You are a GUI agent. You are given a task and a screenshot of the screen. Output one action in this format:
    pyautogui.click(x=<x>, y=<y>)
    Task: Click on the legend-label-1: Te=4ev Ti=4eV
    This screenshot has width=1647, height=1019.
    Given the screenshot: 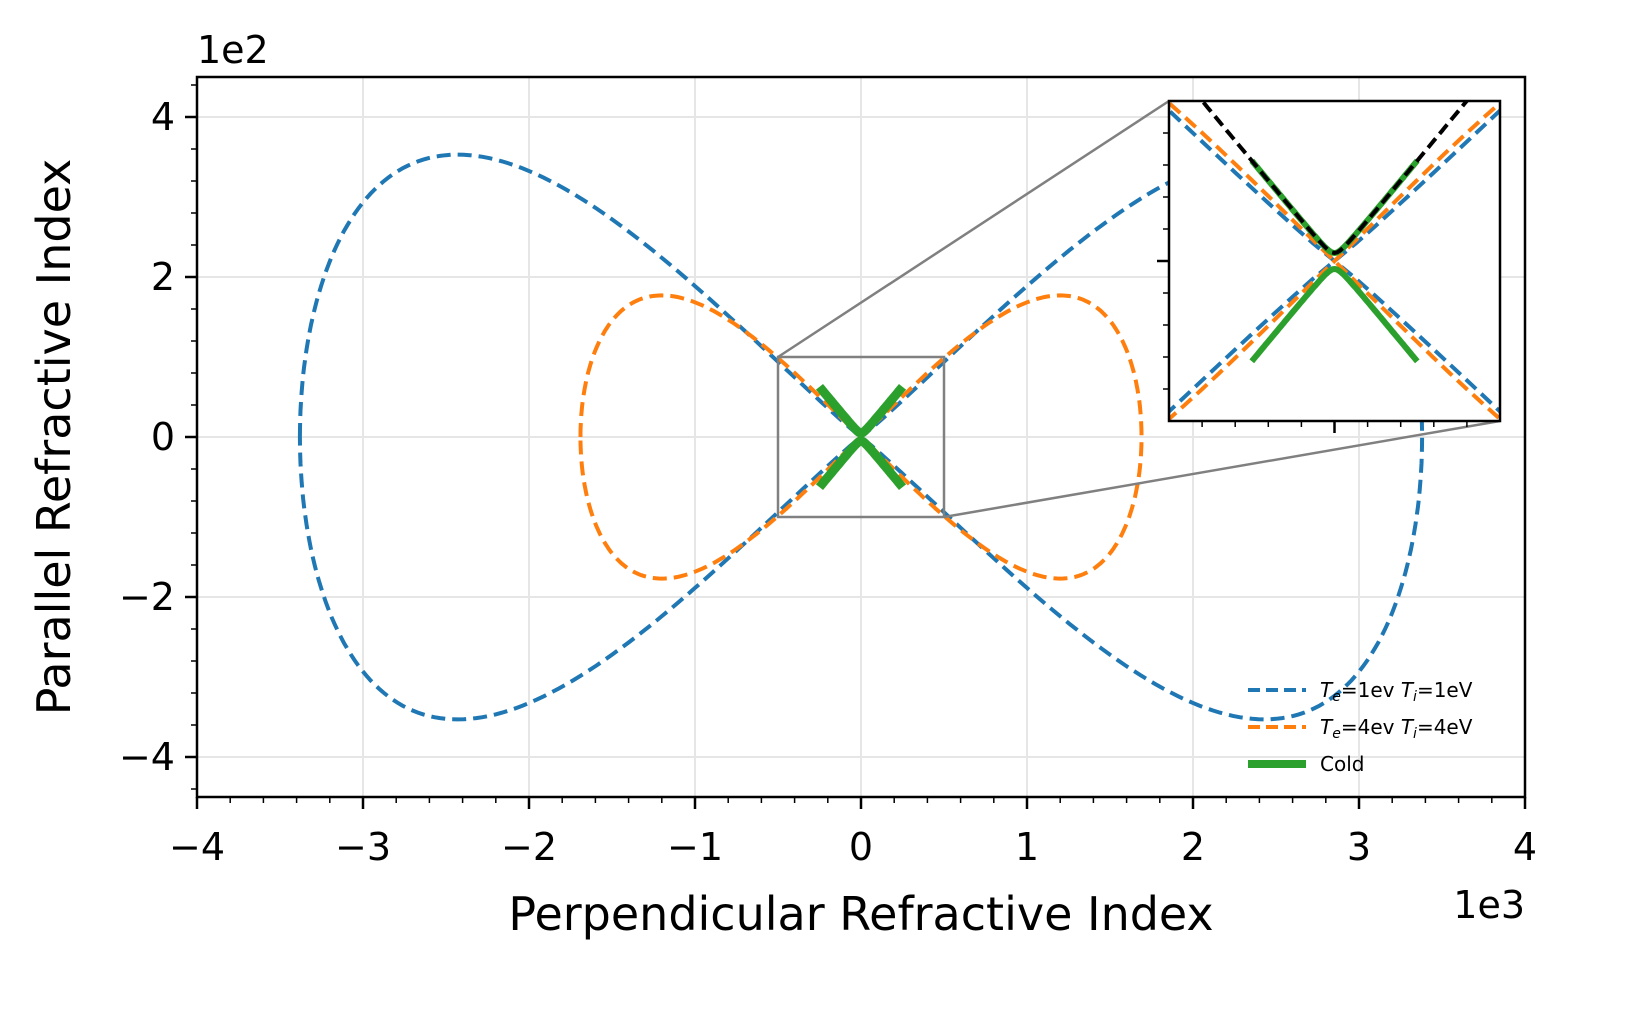 What is the action you would take?
    pyautogui.click(x=1396, y=728)
    